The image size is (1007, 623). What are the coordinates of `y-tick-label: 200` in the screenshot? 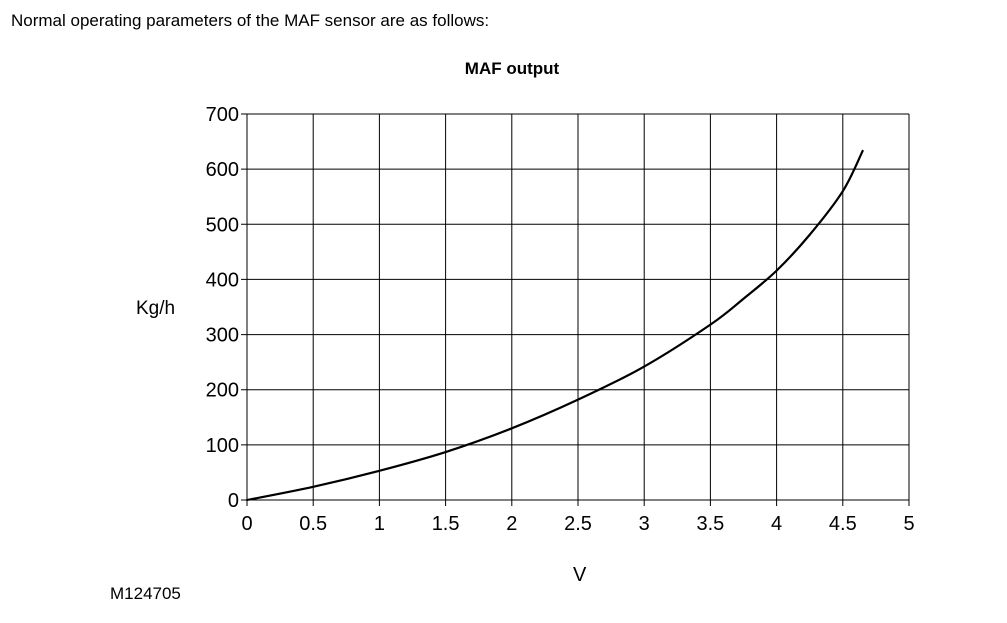 It's located at (222, 391).